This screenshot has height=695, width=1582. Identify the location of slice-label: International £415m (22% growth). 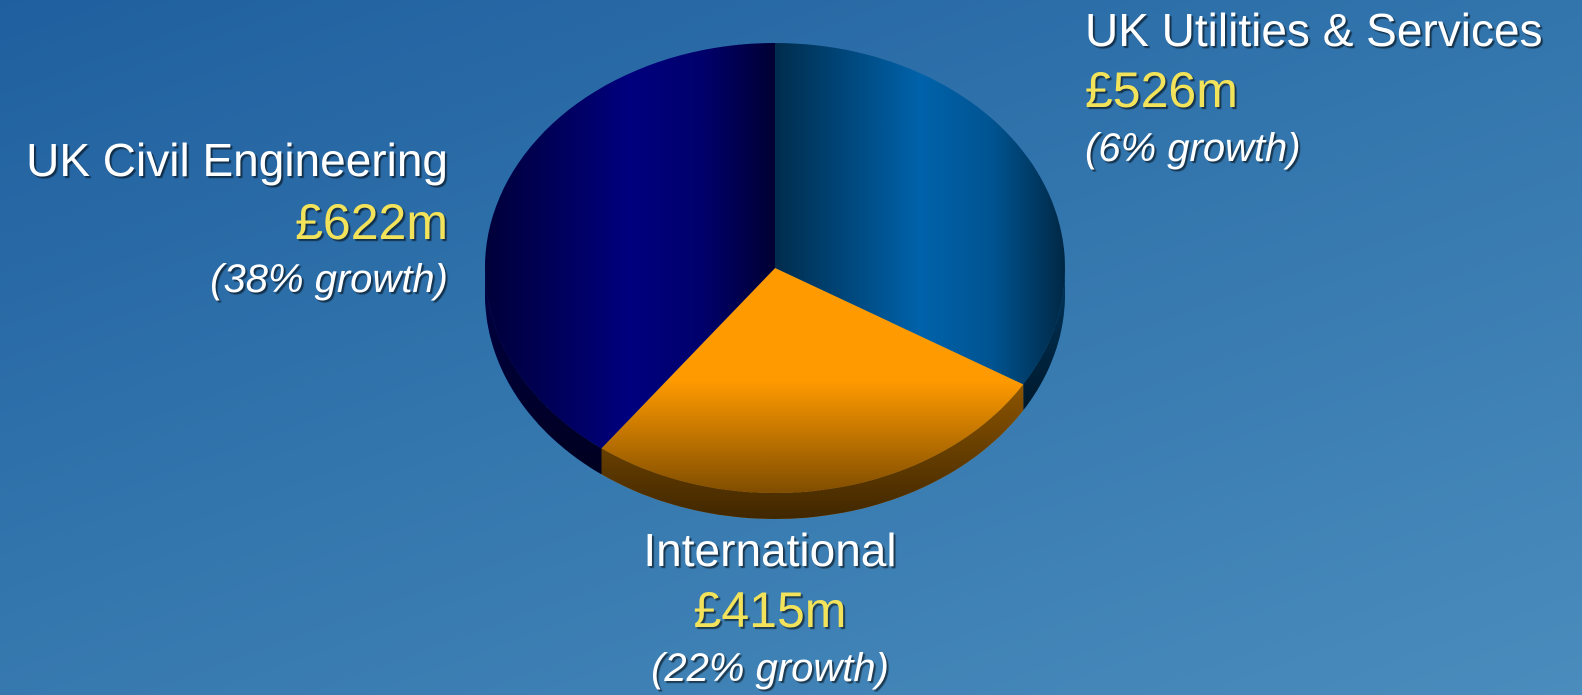
(769, 607).